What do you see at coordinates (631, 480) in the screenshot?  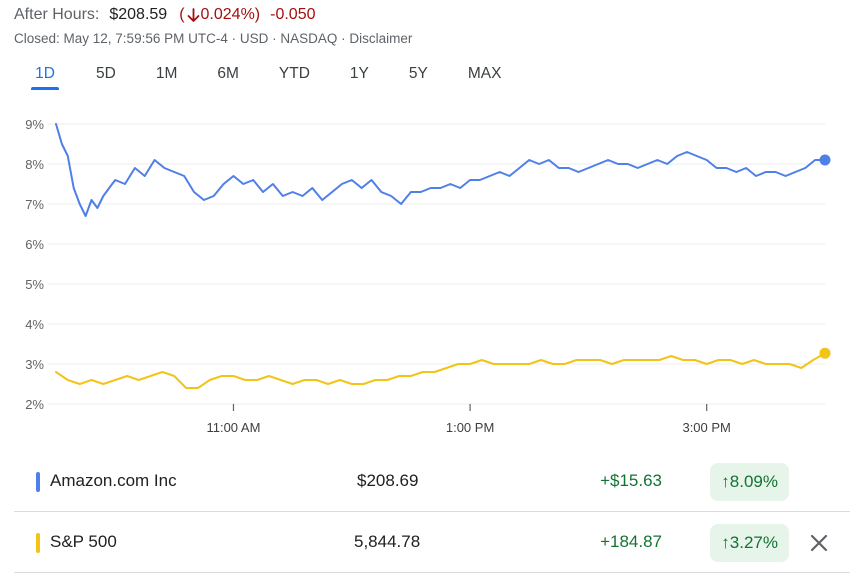 I see `legend-change: +$15.63` at bounding box center [631, 480].